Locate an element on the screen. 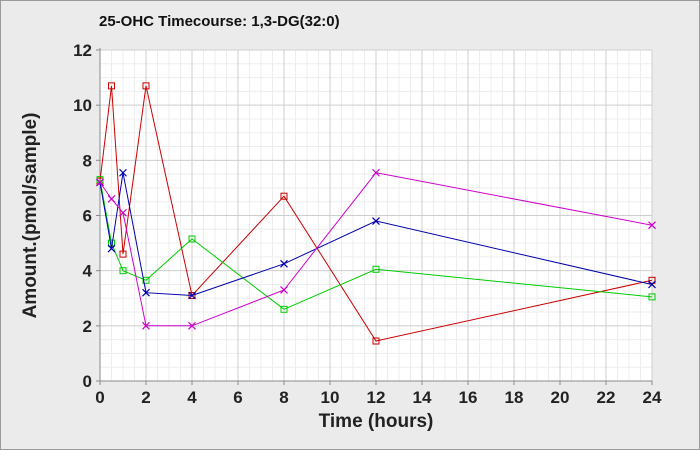 This screenshot has height=450, width=700. x-tick-label: 14 is located at coordinates (422, 397).